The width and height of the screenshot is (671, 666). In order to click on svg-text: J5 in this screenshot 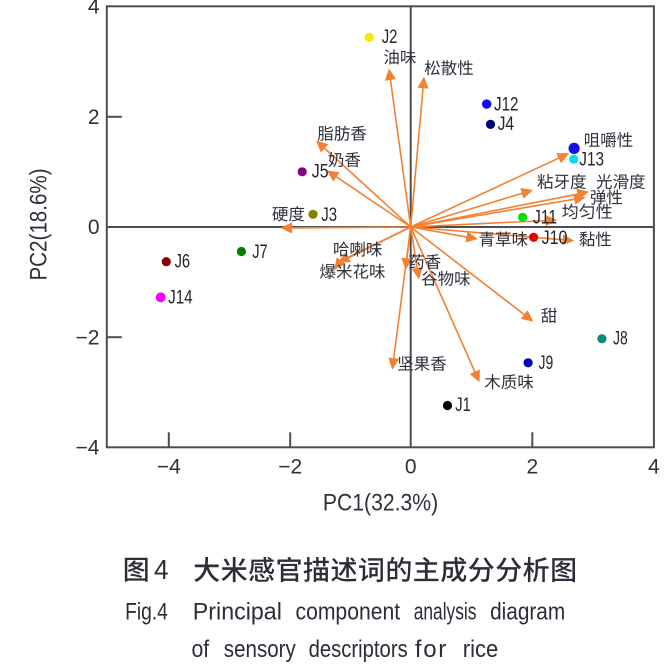, I will do `click(320, 172)`.